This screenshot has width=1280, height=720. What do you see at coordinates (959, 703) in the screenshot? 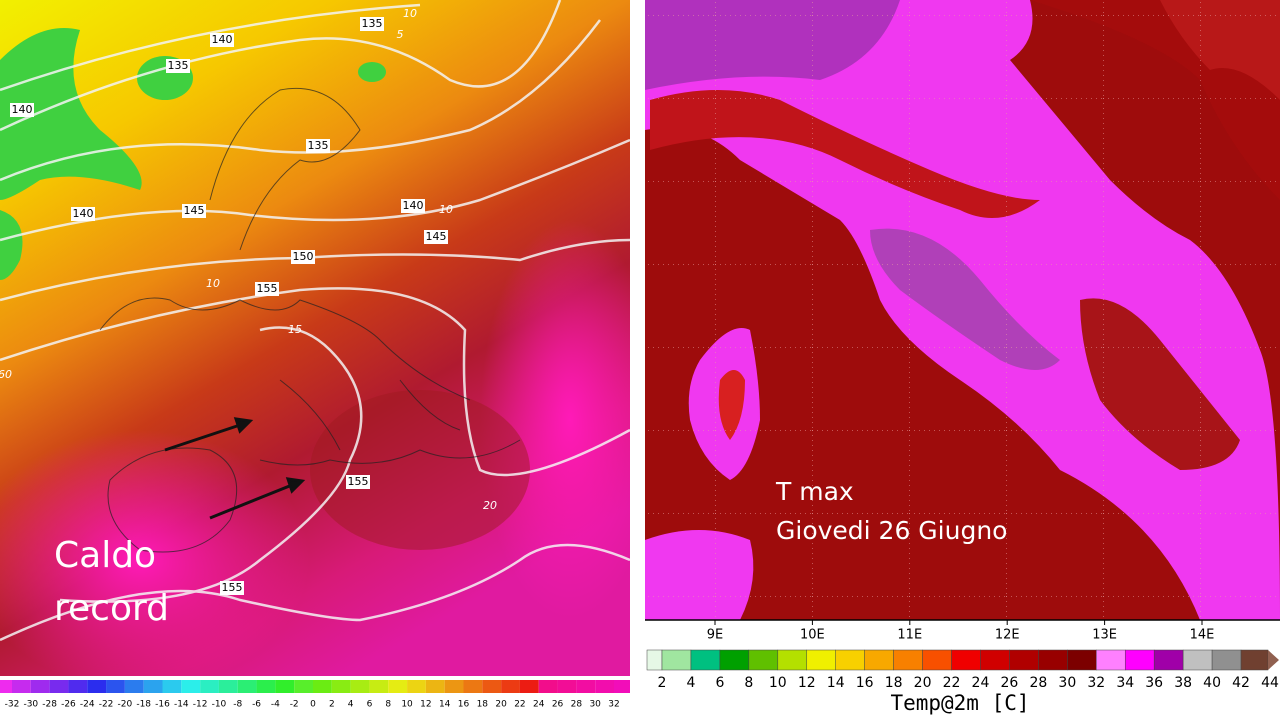
I see `colorbar-title: Temp@2m [C]` at bounding box center [959, 703].